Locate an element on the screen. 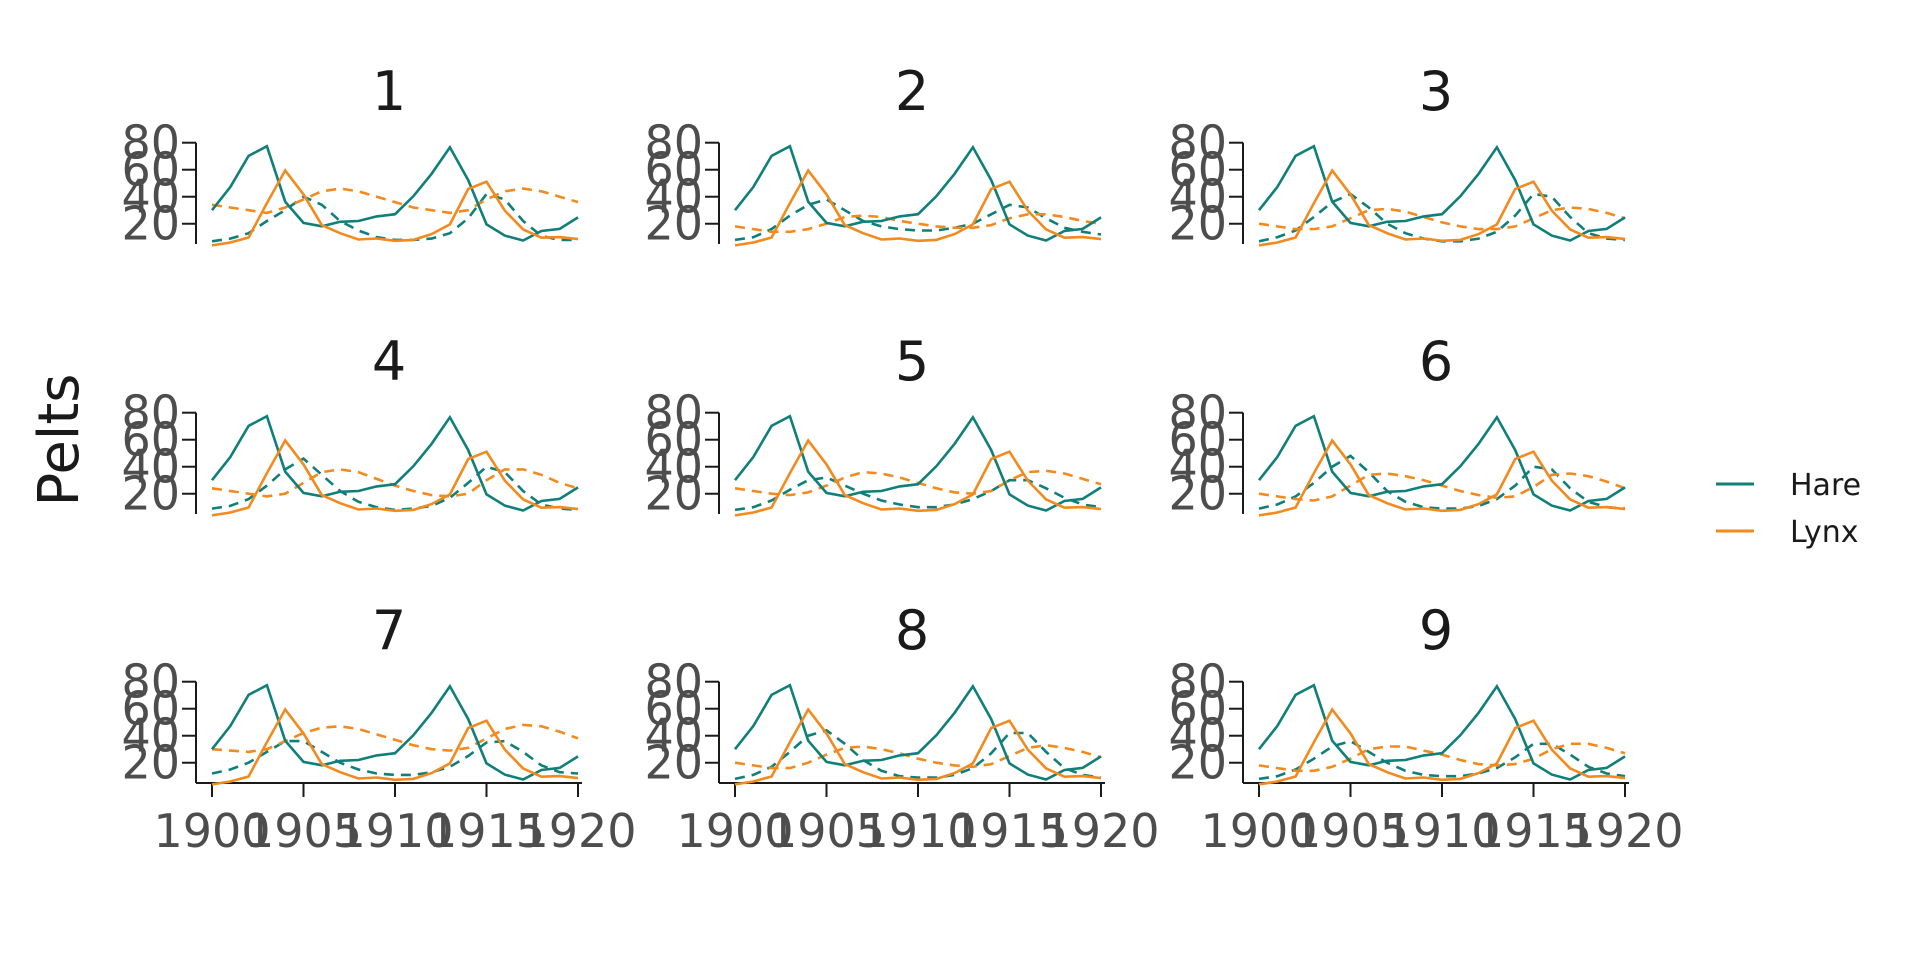  panel-title: 9 is located at coordinates (1436, 630).